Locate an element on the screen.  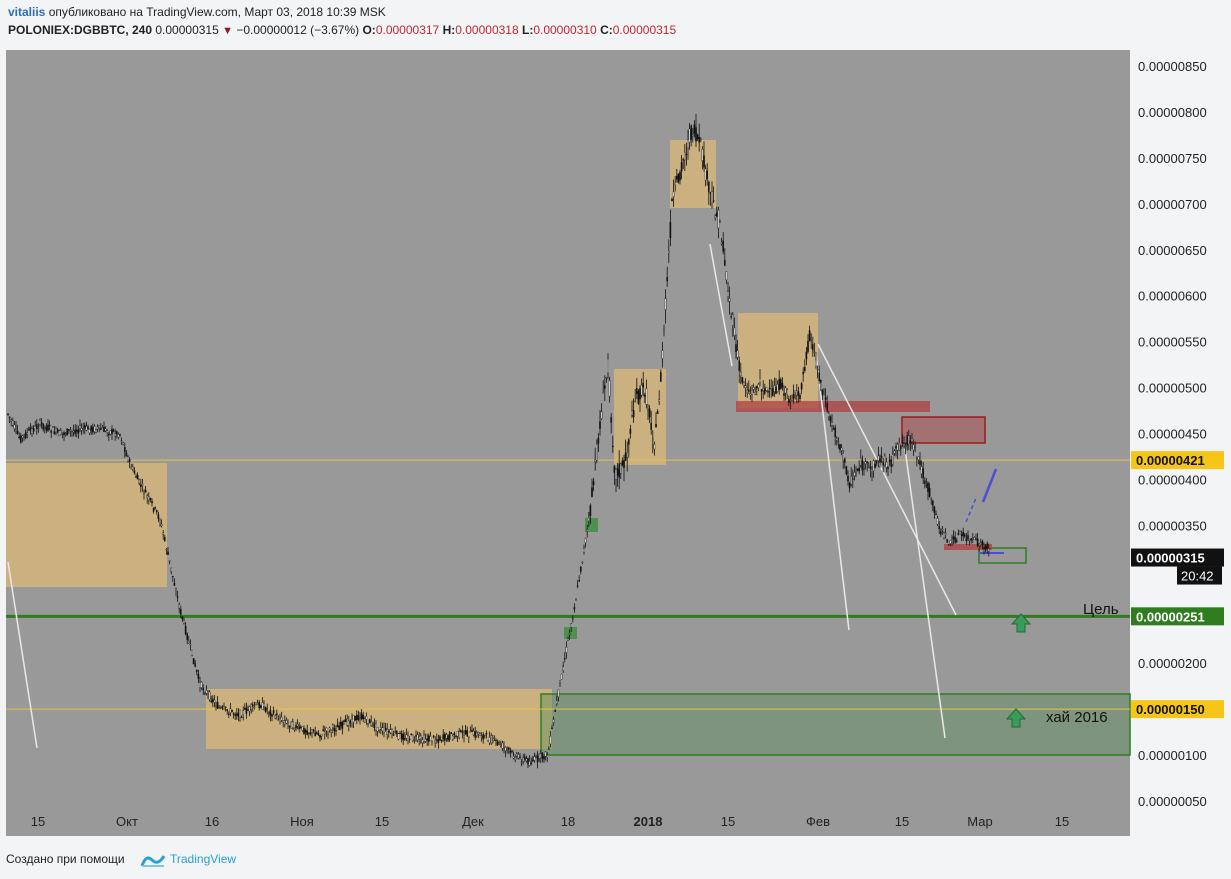
tradingview-link: TradingView is located at coordinates (203, 859).